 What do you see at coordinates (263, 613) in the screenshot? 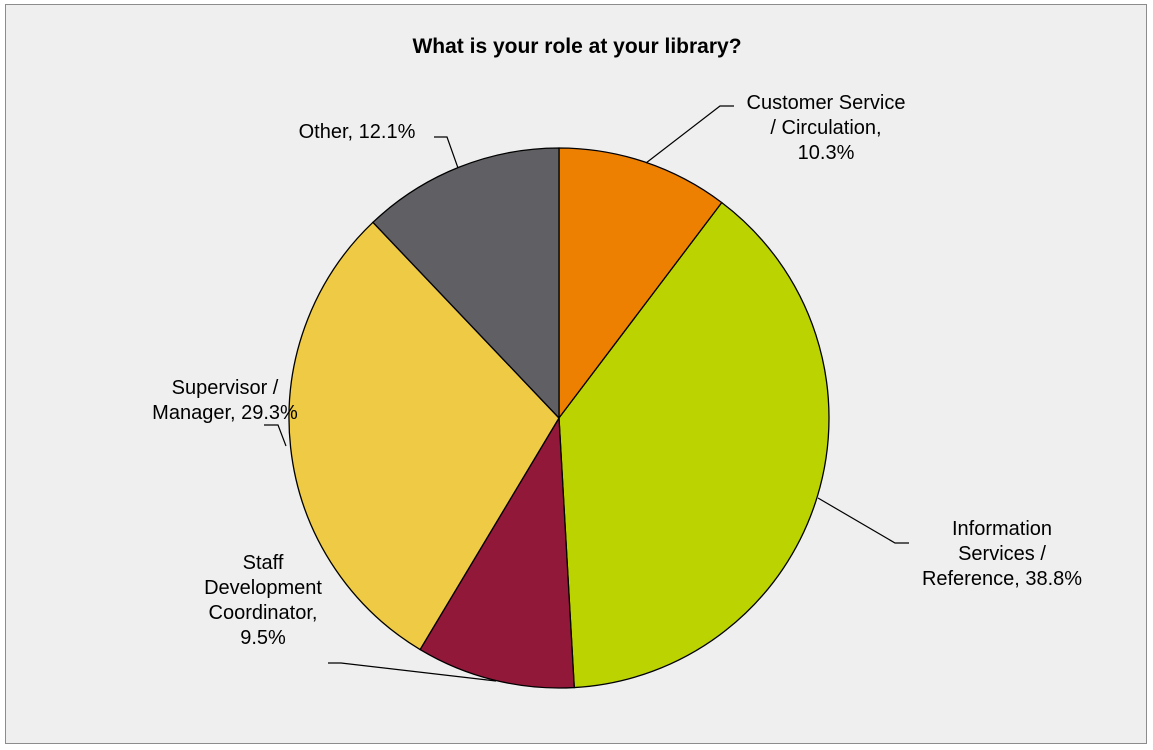
I see `slice-label-line: Coordinator,` at bounding box center [263, 613].